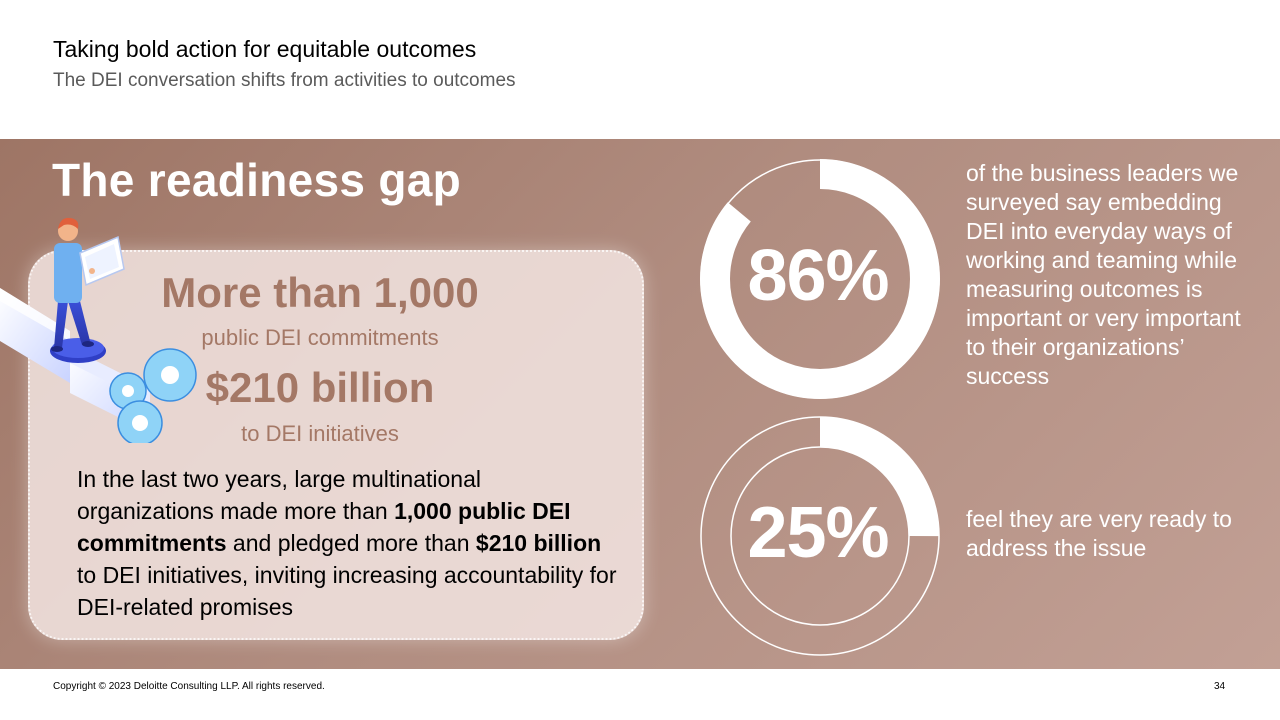 This screenshot has height=720, width=1280. Describe the element at coordinates (320, 387) in the screenshot. I see `funding-value: $210 billion` at that location.